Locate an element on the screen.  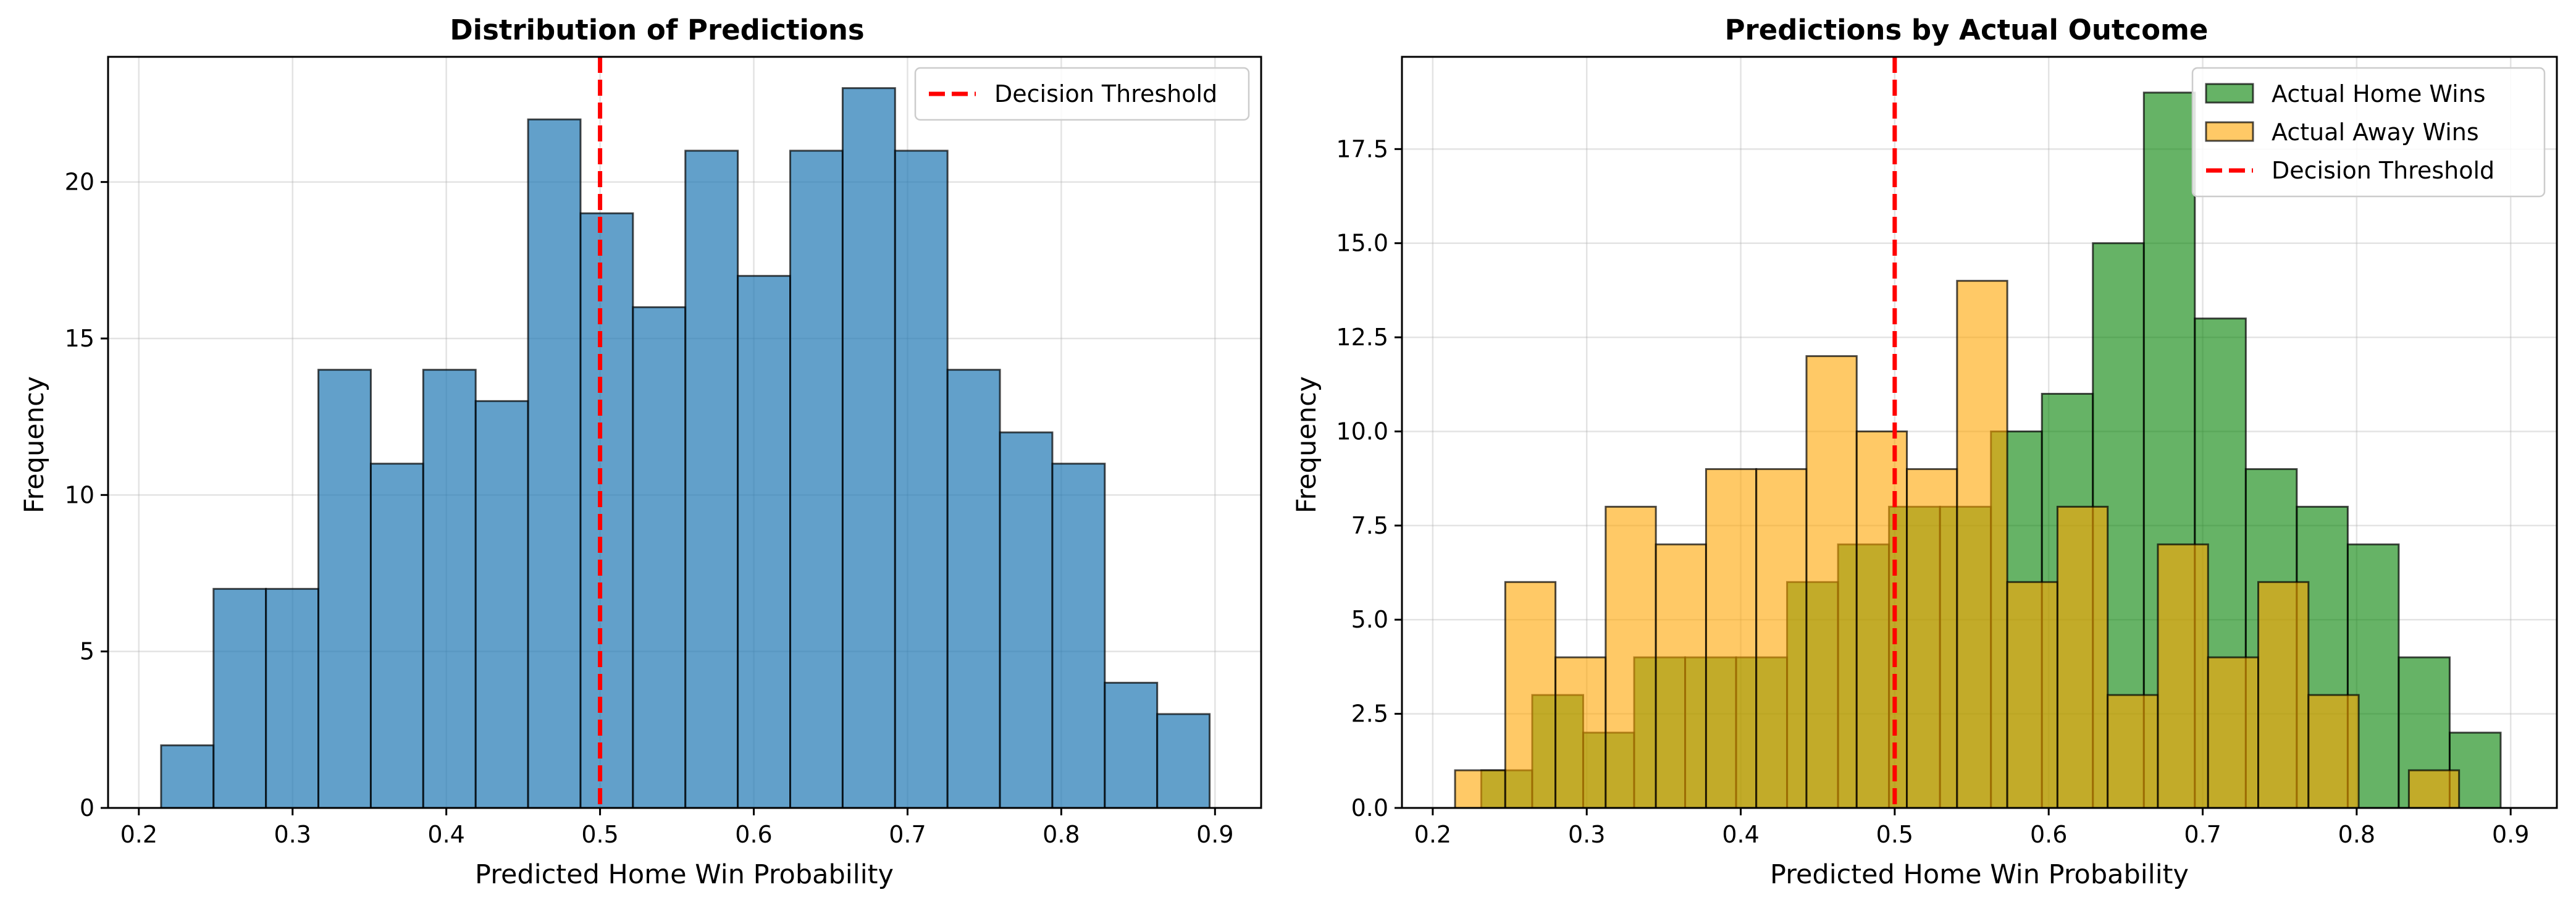
y-tick-label: 12.5 is located at coordinates (1362, 337).